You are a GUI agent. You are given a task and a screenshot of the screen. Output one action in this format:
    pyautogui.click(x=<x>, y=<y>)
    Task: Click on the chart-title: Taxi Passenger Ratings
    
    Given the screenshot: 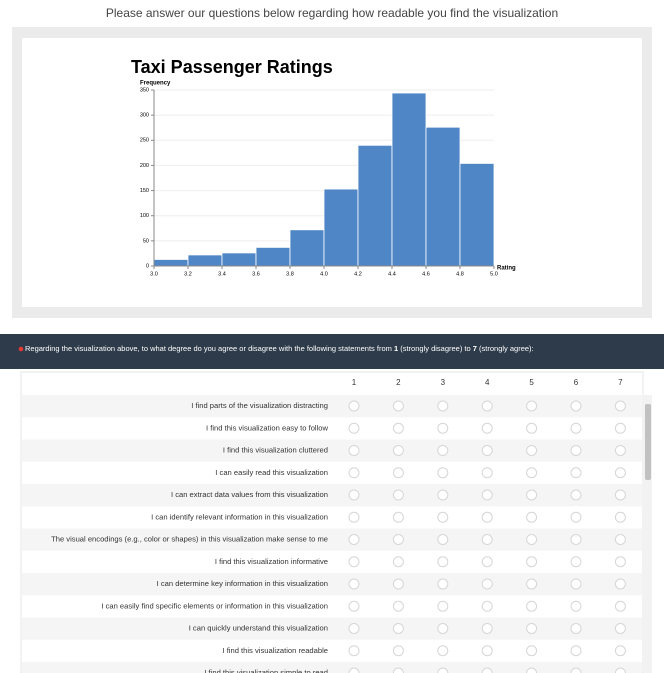 What is the action you would take?
    pyautogui.click(x=232, y=67)
    